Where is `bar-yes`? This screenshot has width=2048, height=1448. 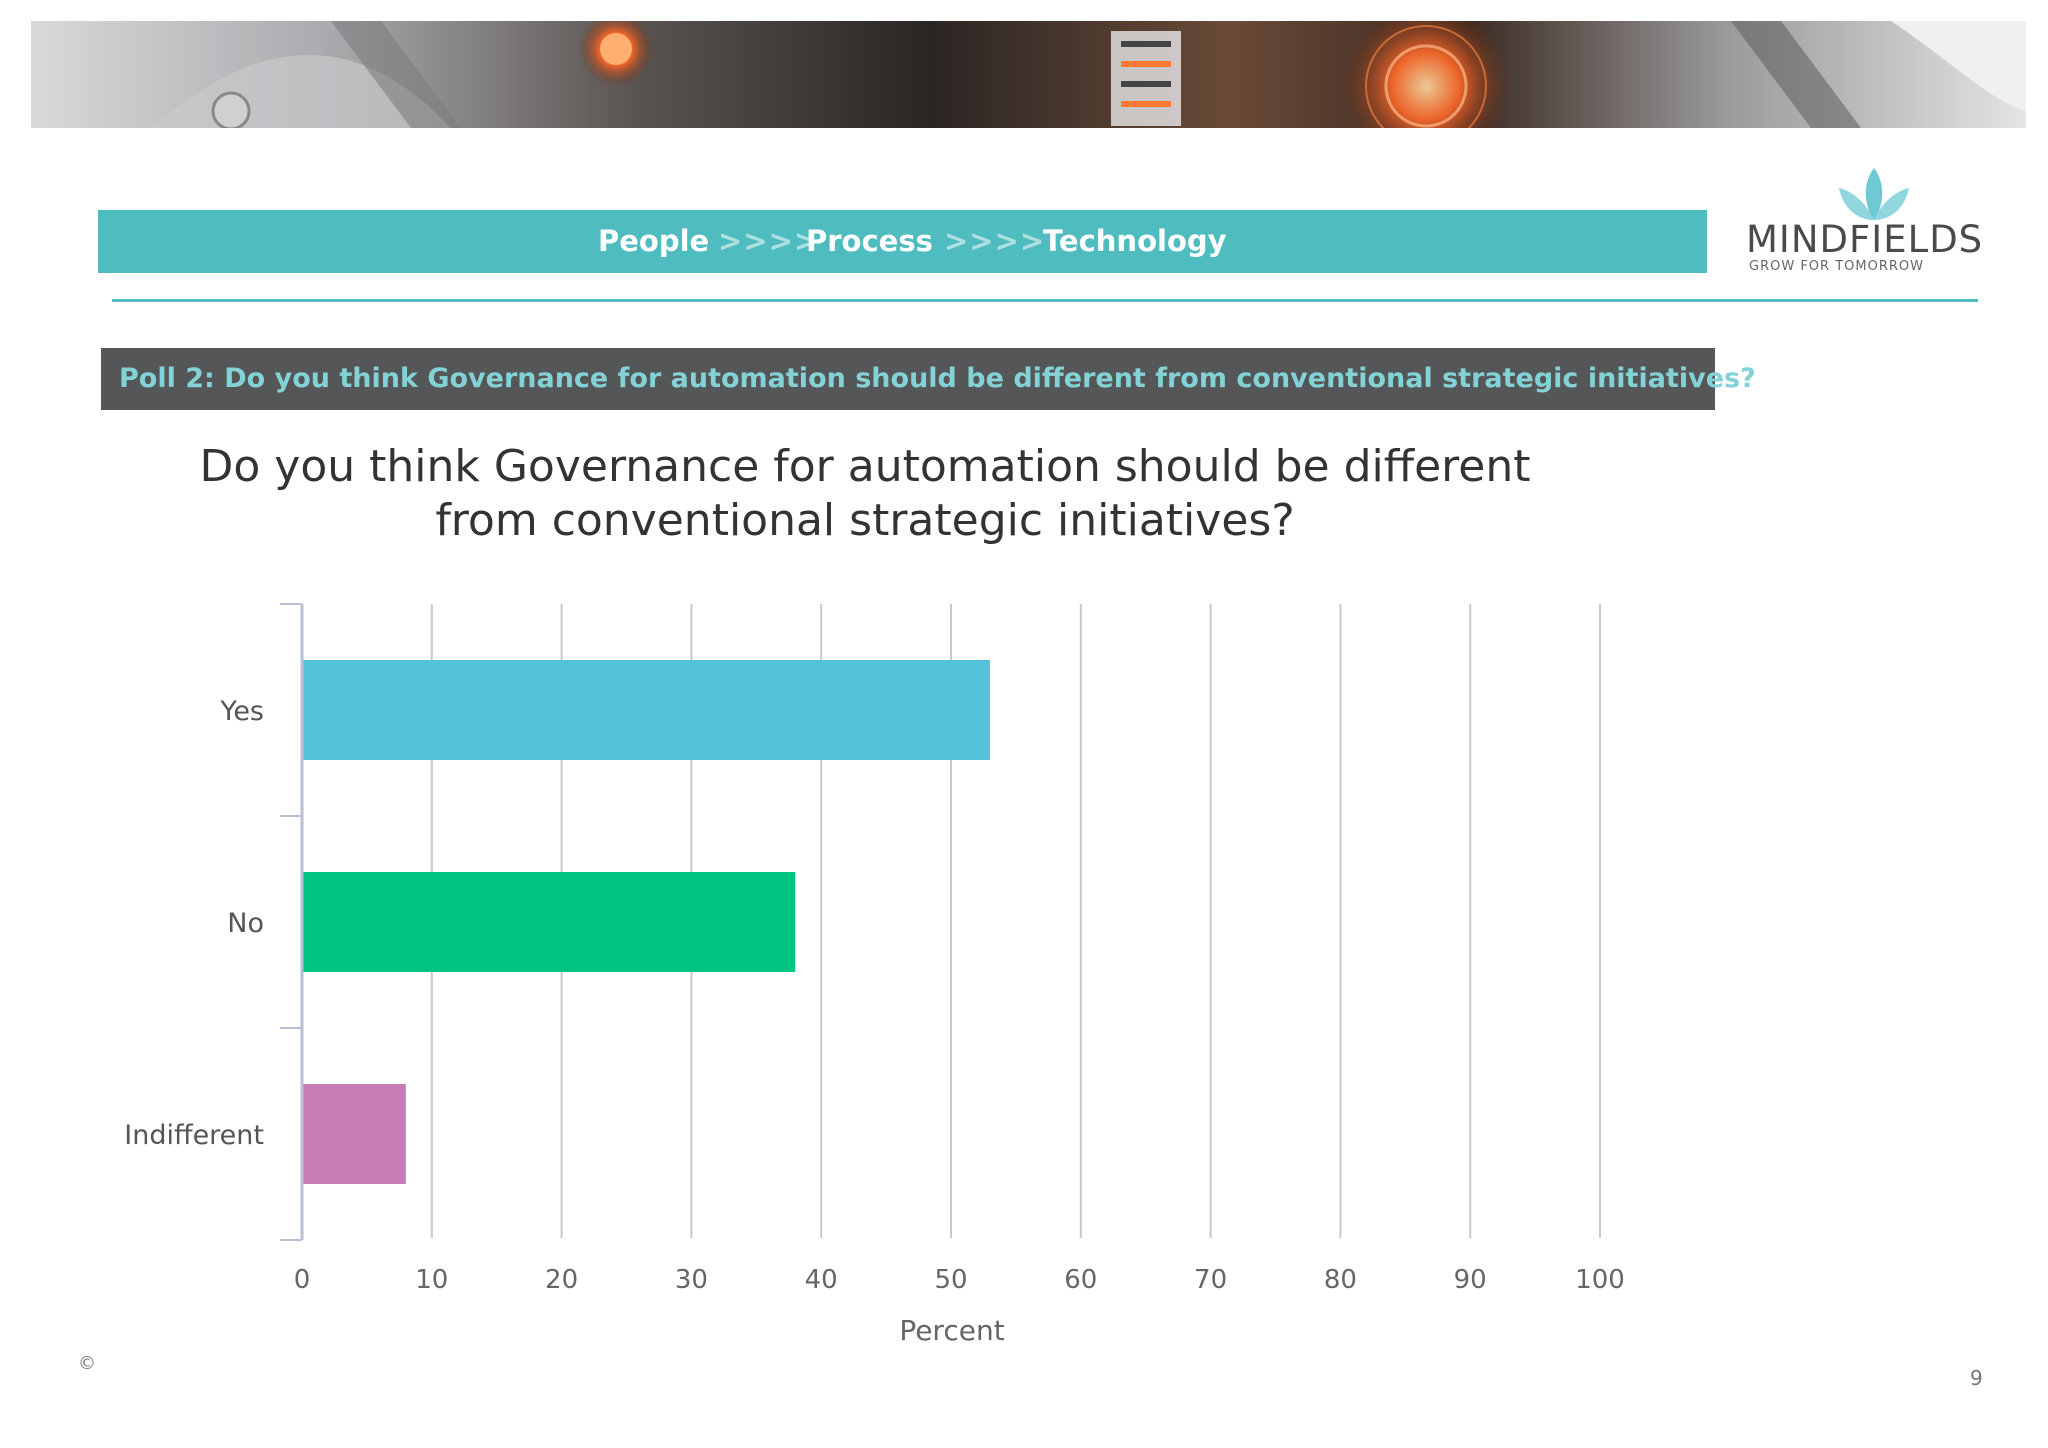
bar-yes is located at coordinates (646, 710).